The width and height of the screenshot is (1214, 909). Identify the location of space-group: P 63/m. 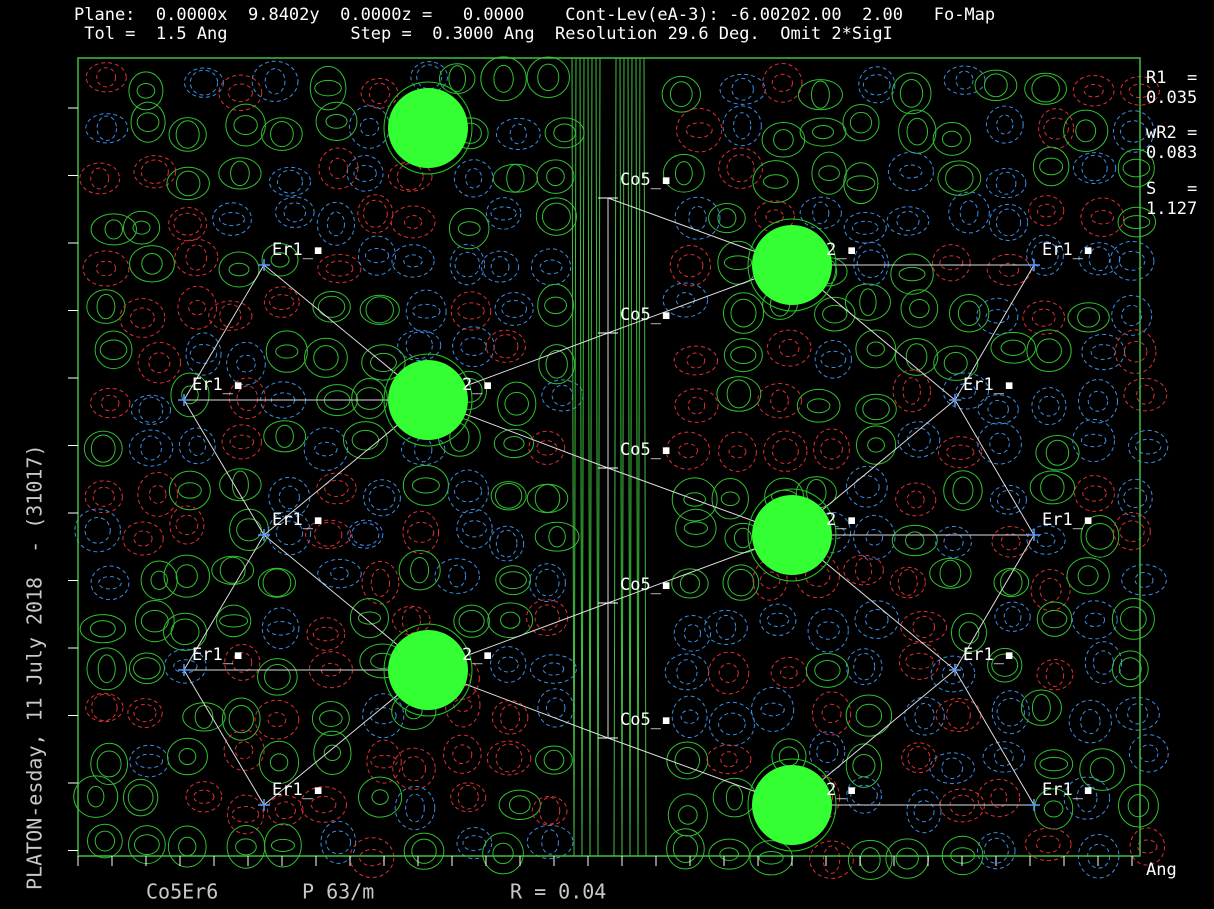
(338, 892).